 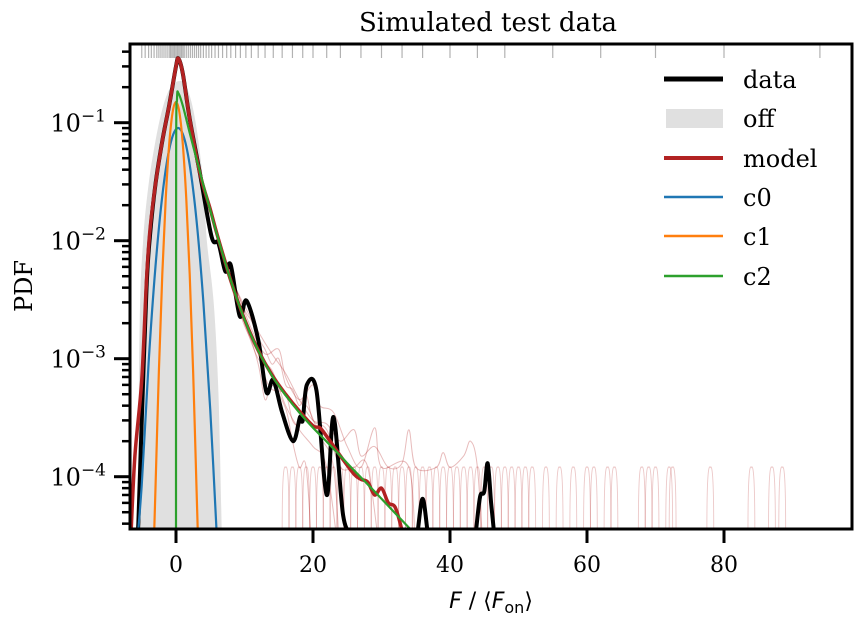 What do you see at coordinates (757, 277) in the screenshot?
I see `legend-label-c2: c2` at bounding box center [757, 277].